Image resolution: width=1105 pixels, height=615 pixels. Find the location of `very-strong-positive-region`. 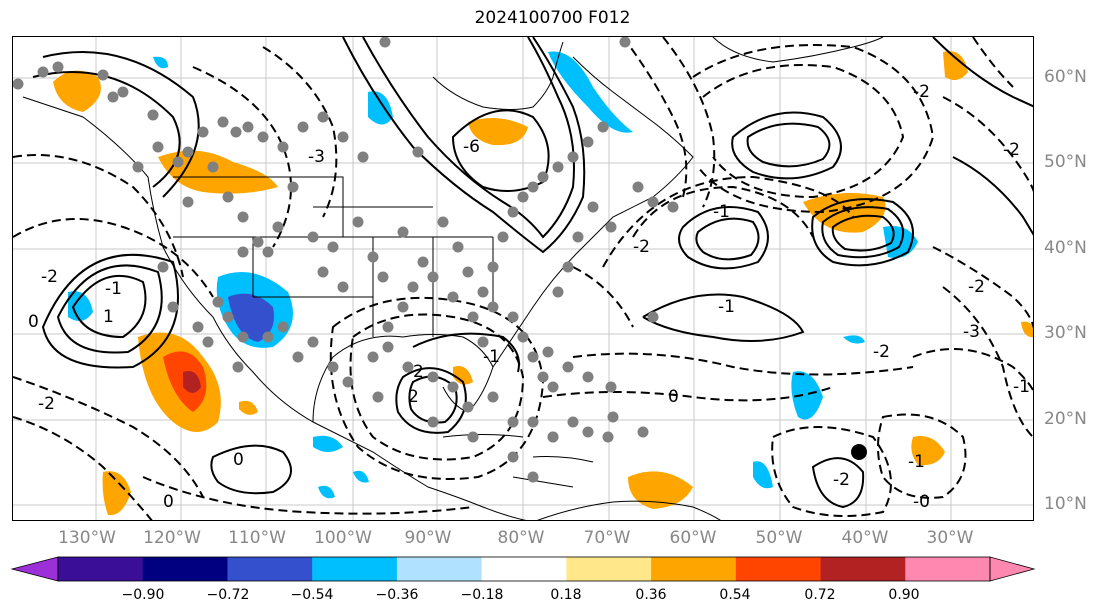

very-strong-positive-region is located at coordinates (192, 382).